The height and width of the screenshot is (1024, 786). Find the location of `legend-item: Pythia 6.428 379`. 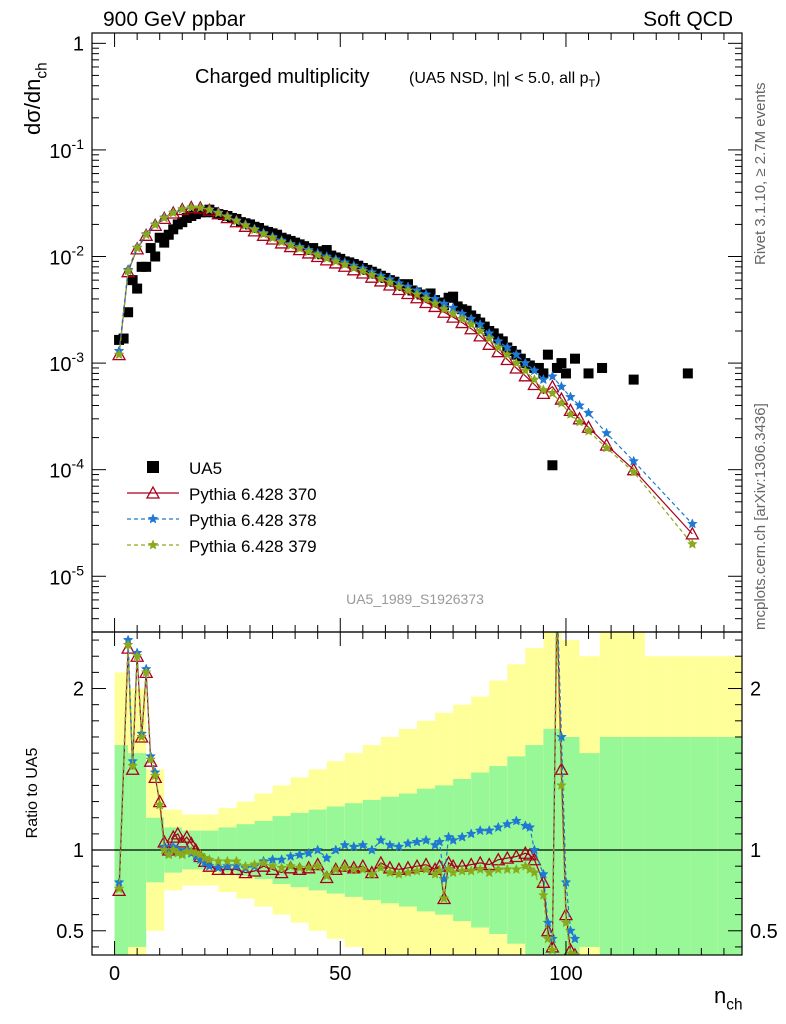

legend-item: Pythia 6.428 379 is located at coordinates (222, 546).